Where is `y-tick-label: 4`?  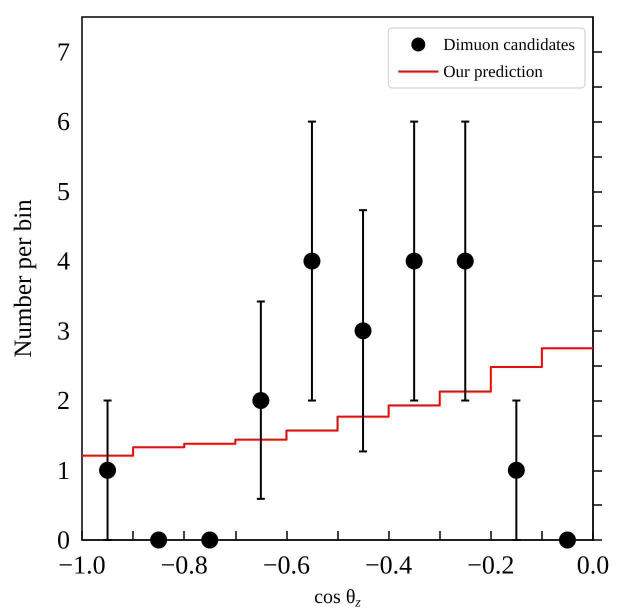 y-tick-label: 4 is located at coordinates (63, 261).